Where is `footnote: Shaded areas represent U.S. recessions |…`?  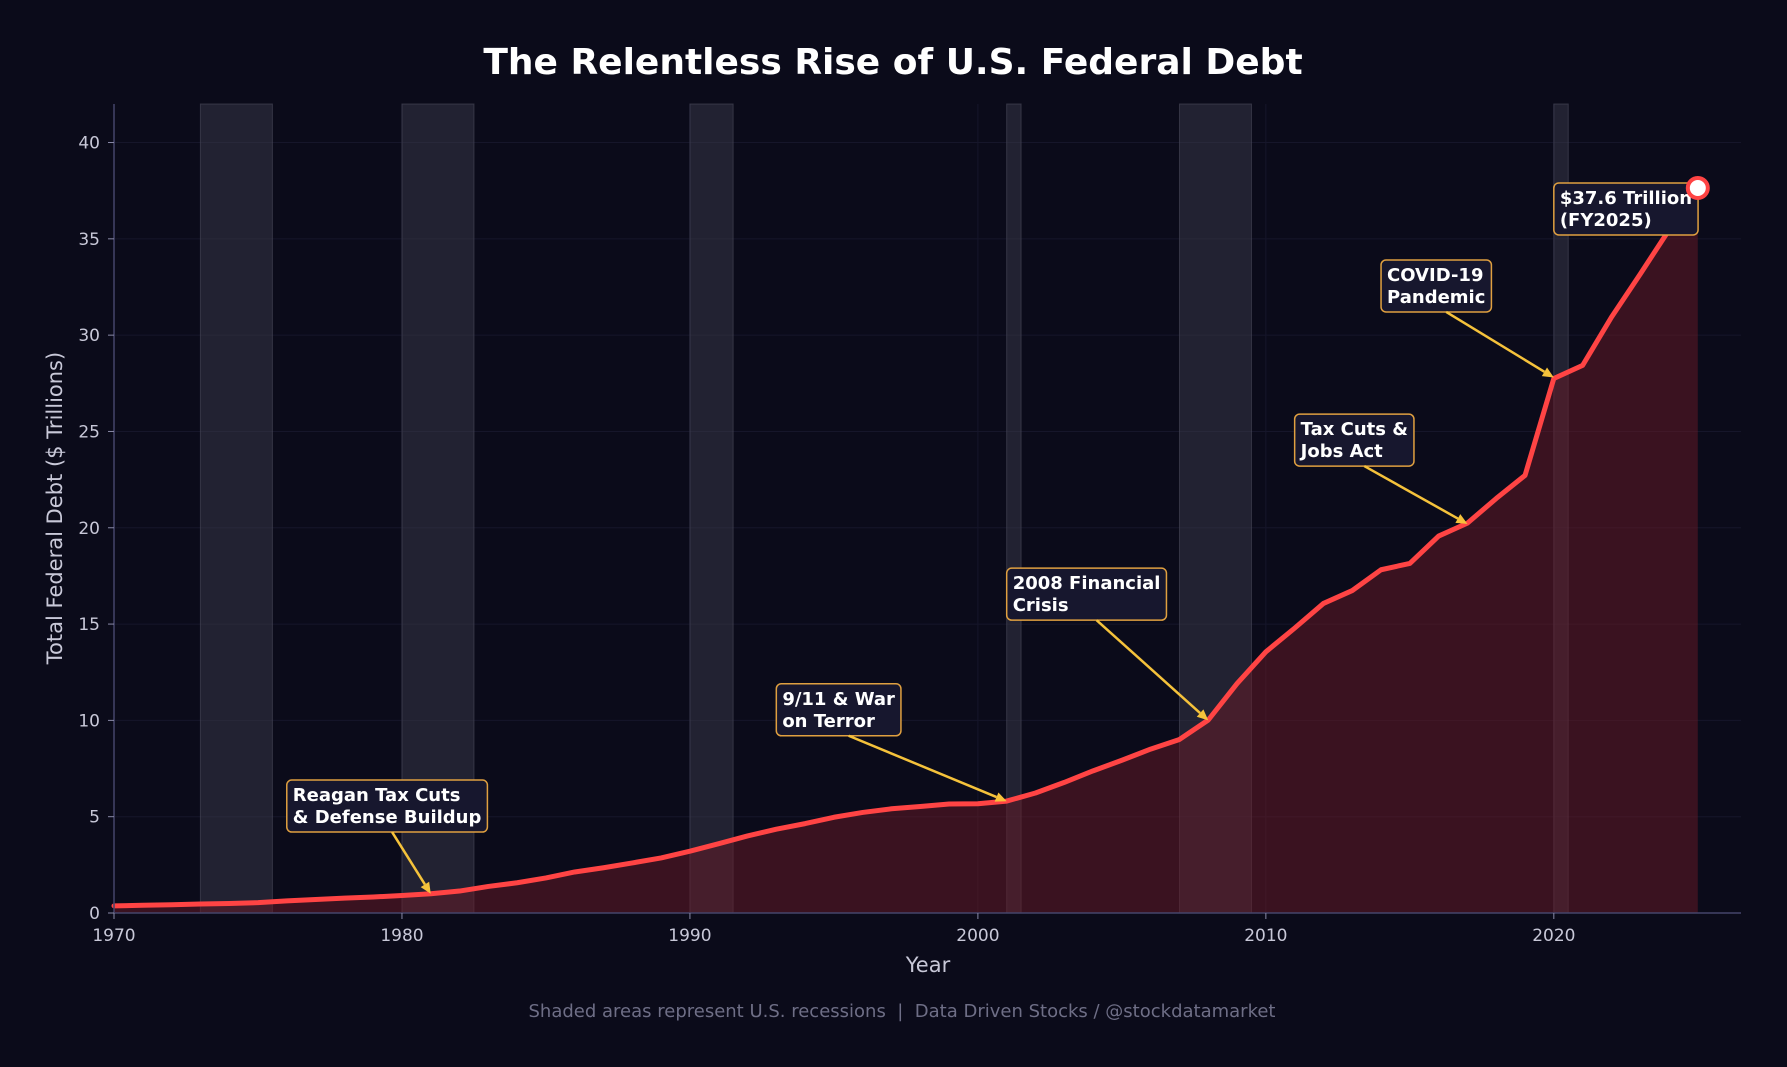
footnote: Shaded areas represent U.S. recessions |… is located at coordinates (901, 1011).